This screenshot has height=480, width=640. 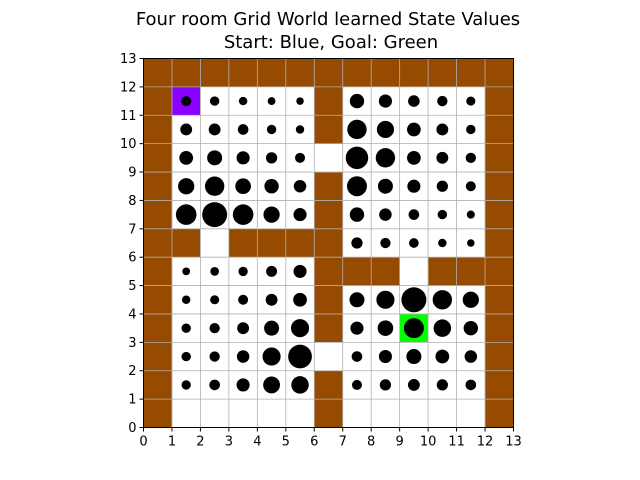 I want to click on y-tick-label: 7, so click(x=132, y=229).